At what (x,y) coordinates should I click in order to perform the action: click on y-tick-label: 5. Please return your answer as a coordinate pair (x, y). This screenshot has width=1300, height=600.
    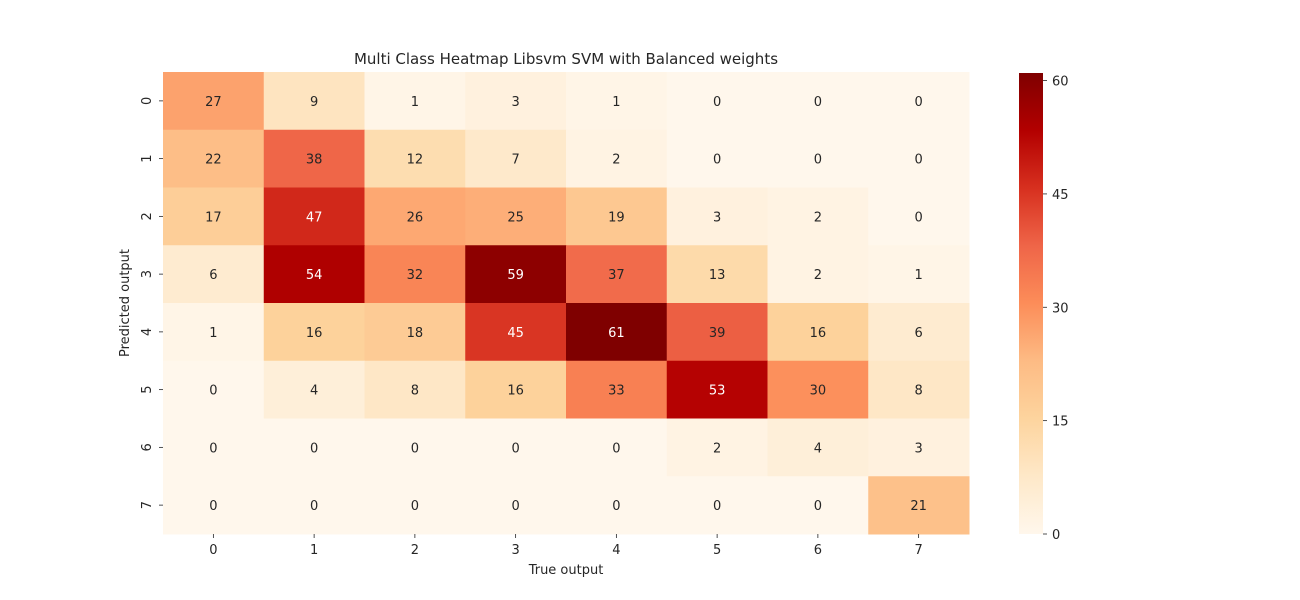
    Looking at the image, I should click on (147, 389).